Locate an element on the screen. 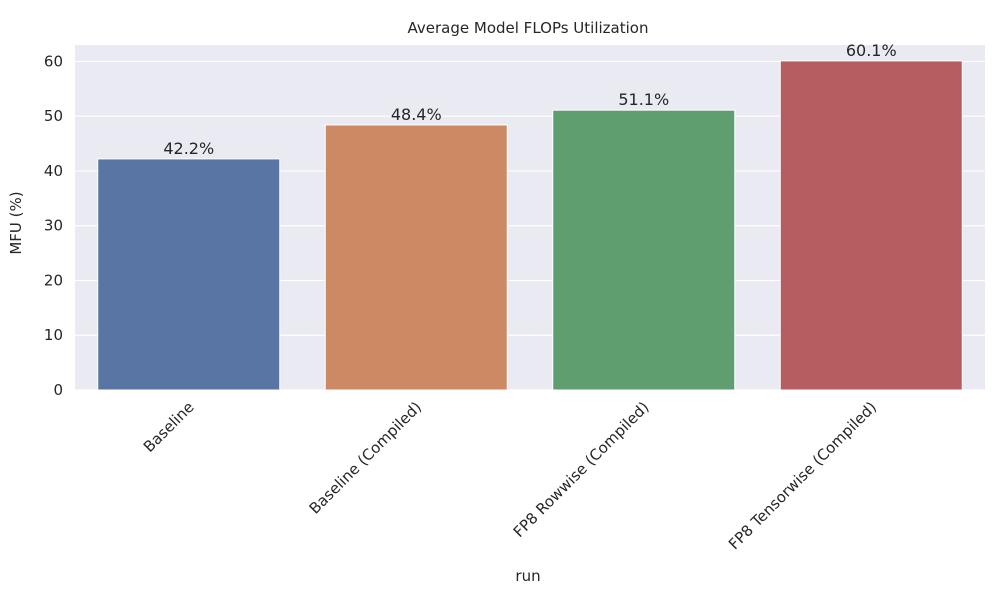 This screenshot has width=1000, height=600. data-labels: 42.2% 48.4% 51.1% 60.1% is located at coordinates (529, 99).